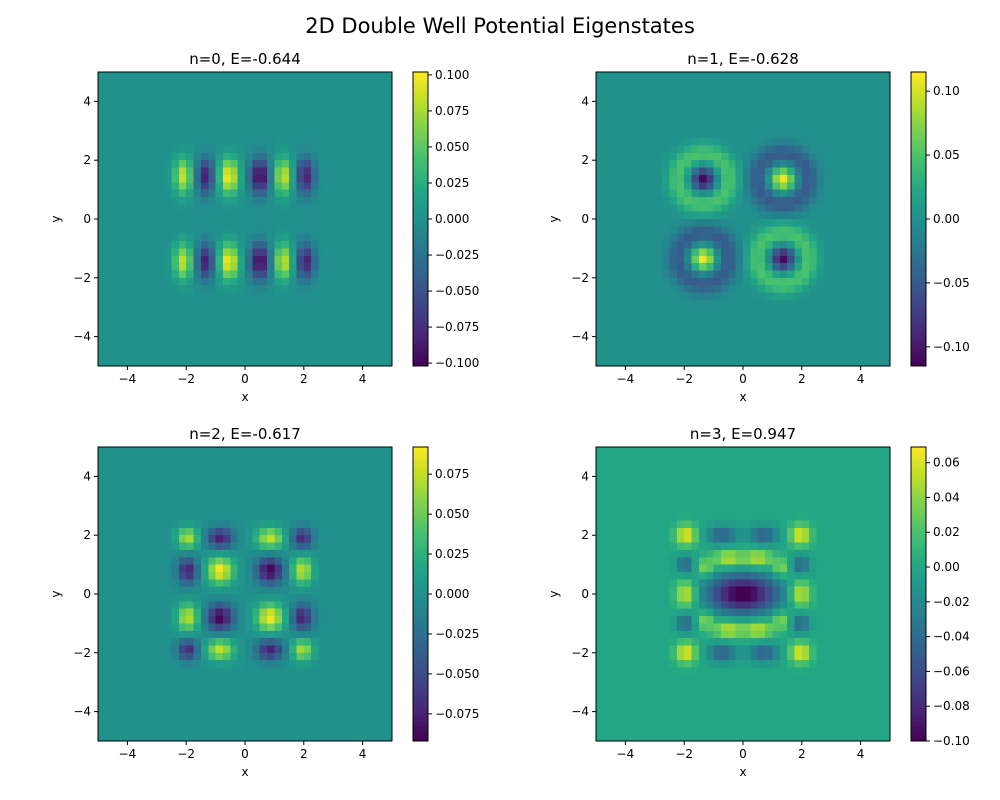 The width and height of the screenshot is (1000, 800). What do you see at coordinates (585, 219) in the screenshot?
I see `y-tick-label: 0` at bounding box center [585, 219].